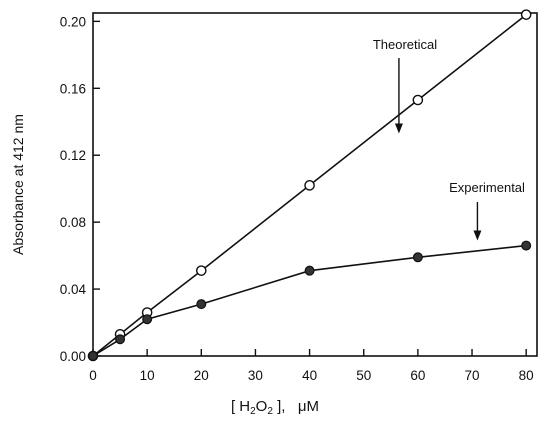  Describe the element at coordinates (73, 289) in the screenshot. I see `y-tick-label: 0.04` at that location.